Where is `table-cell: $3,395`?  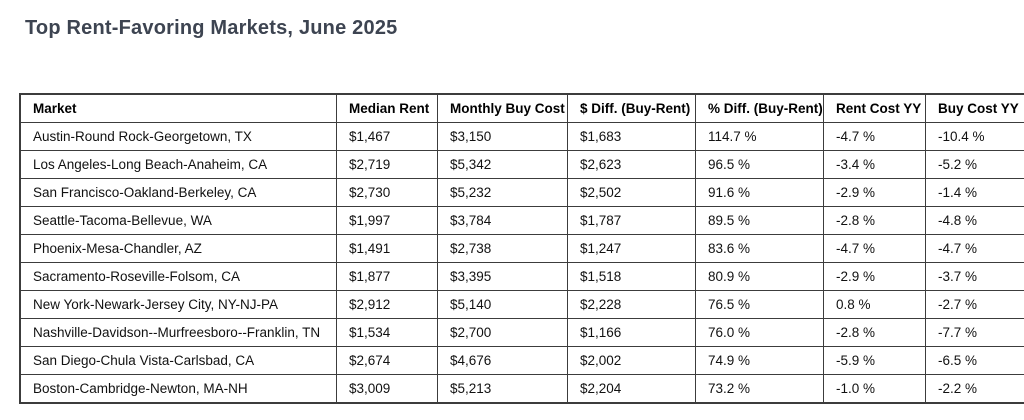
table-cell: $3,395 is located at coordinates (502, 276).